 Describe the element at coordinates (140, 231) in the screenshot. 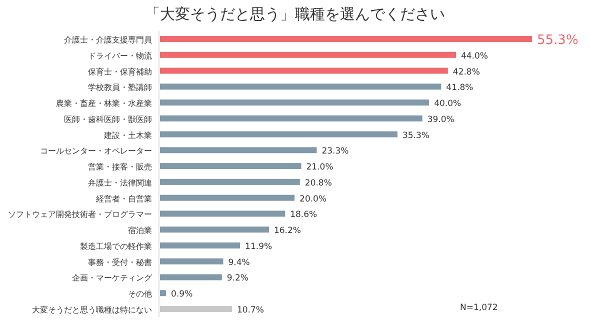

I see `category-label: 宿泊業` at that location.